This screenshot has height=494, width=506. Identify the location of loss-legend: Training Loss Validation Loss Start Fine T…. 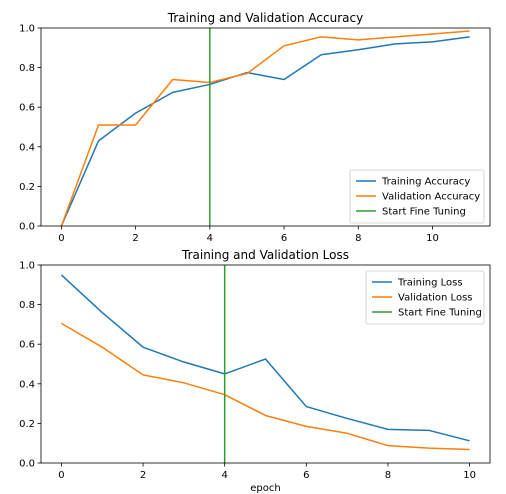
(425, 297).